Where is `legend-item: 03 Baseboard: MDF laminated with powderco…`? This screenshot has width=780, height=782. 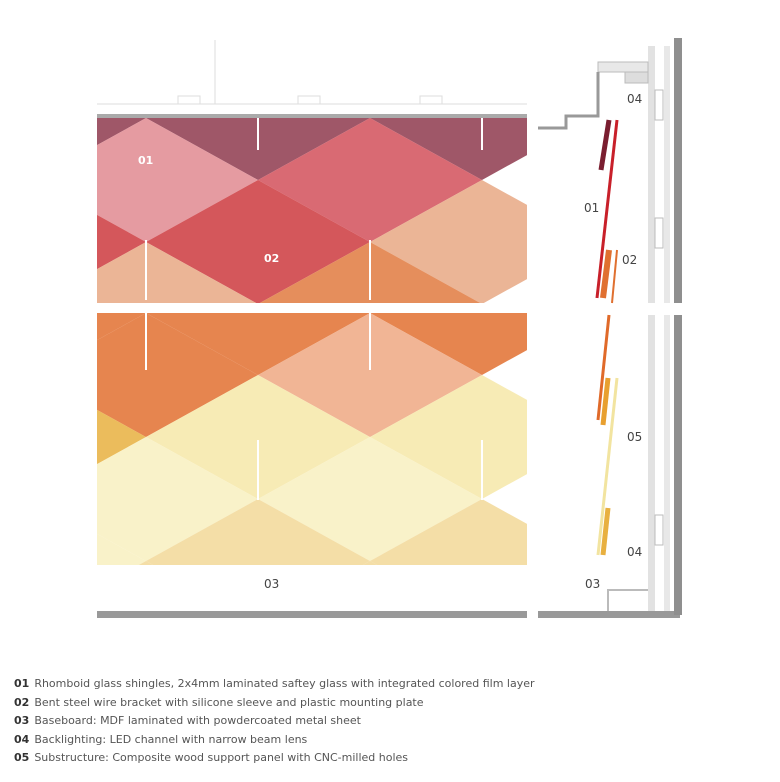
legend-item: 03 Baseboard: MDF laminated with powderco… is located at coordinates (187, 720).